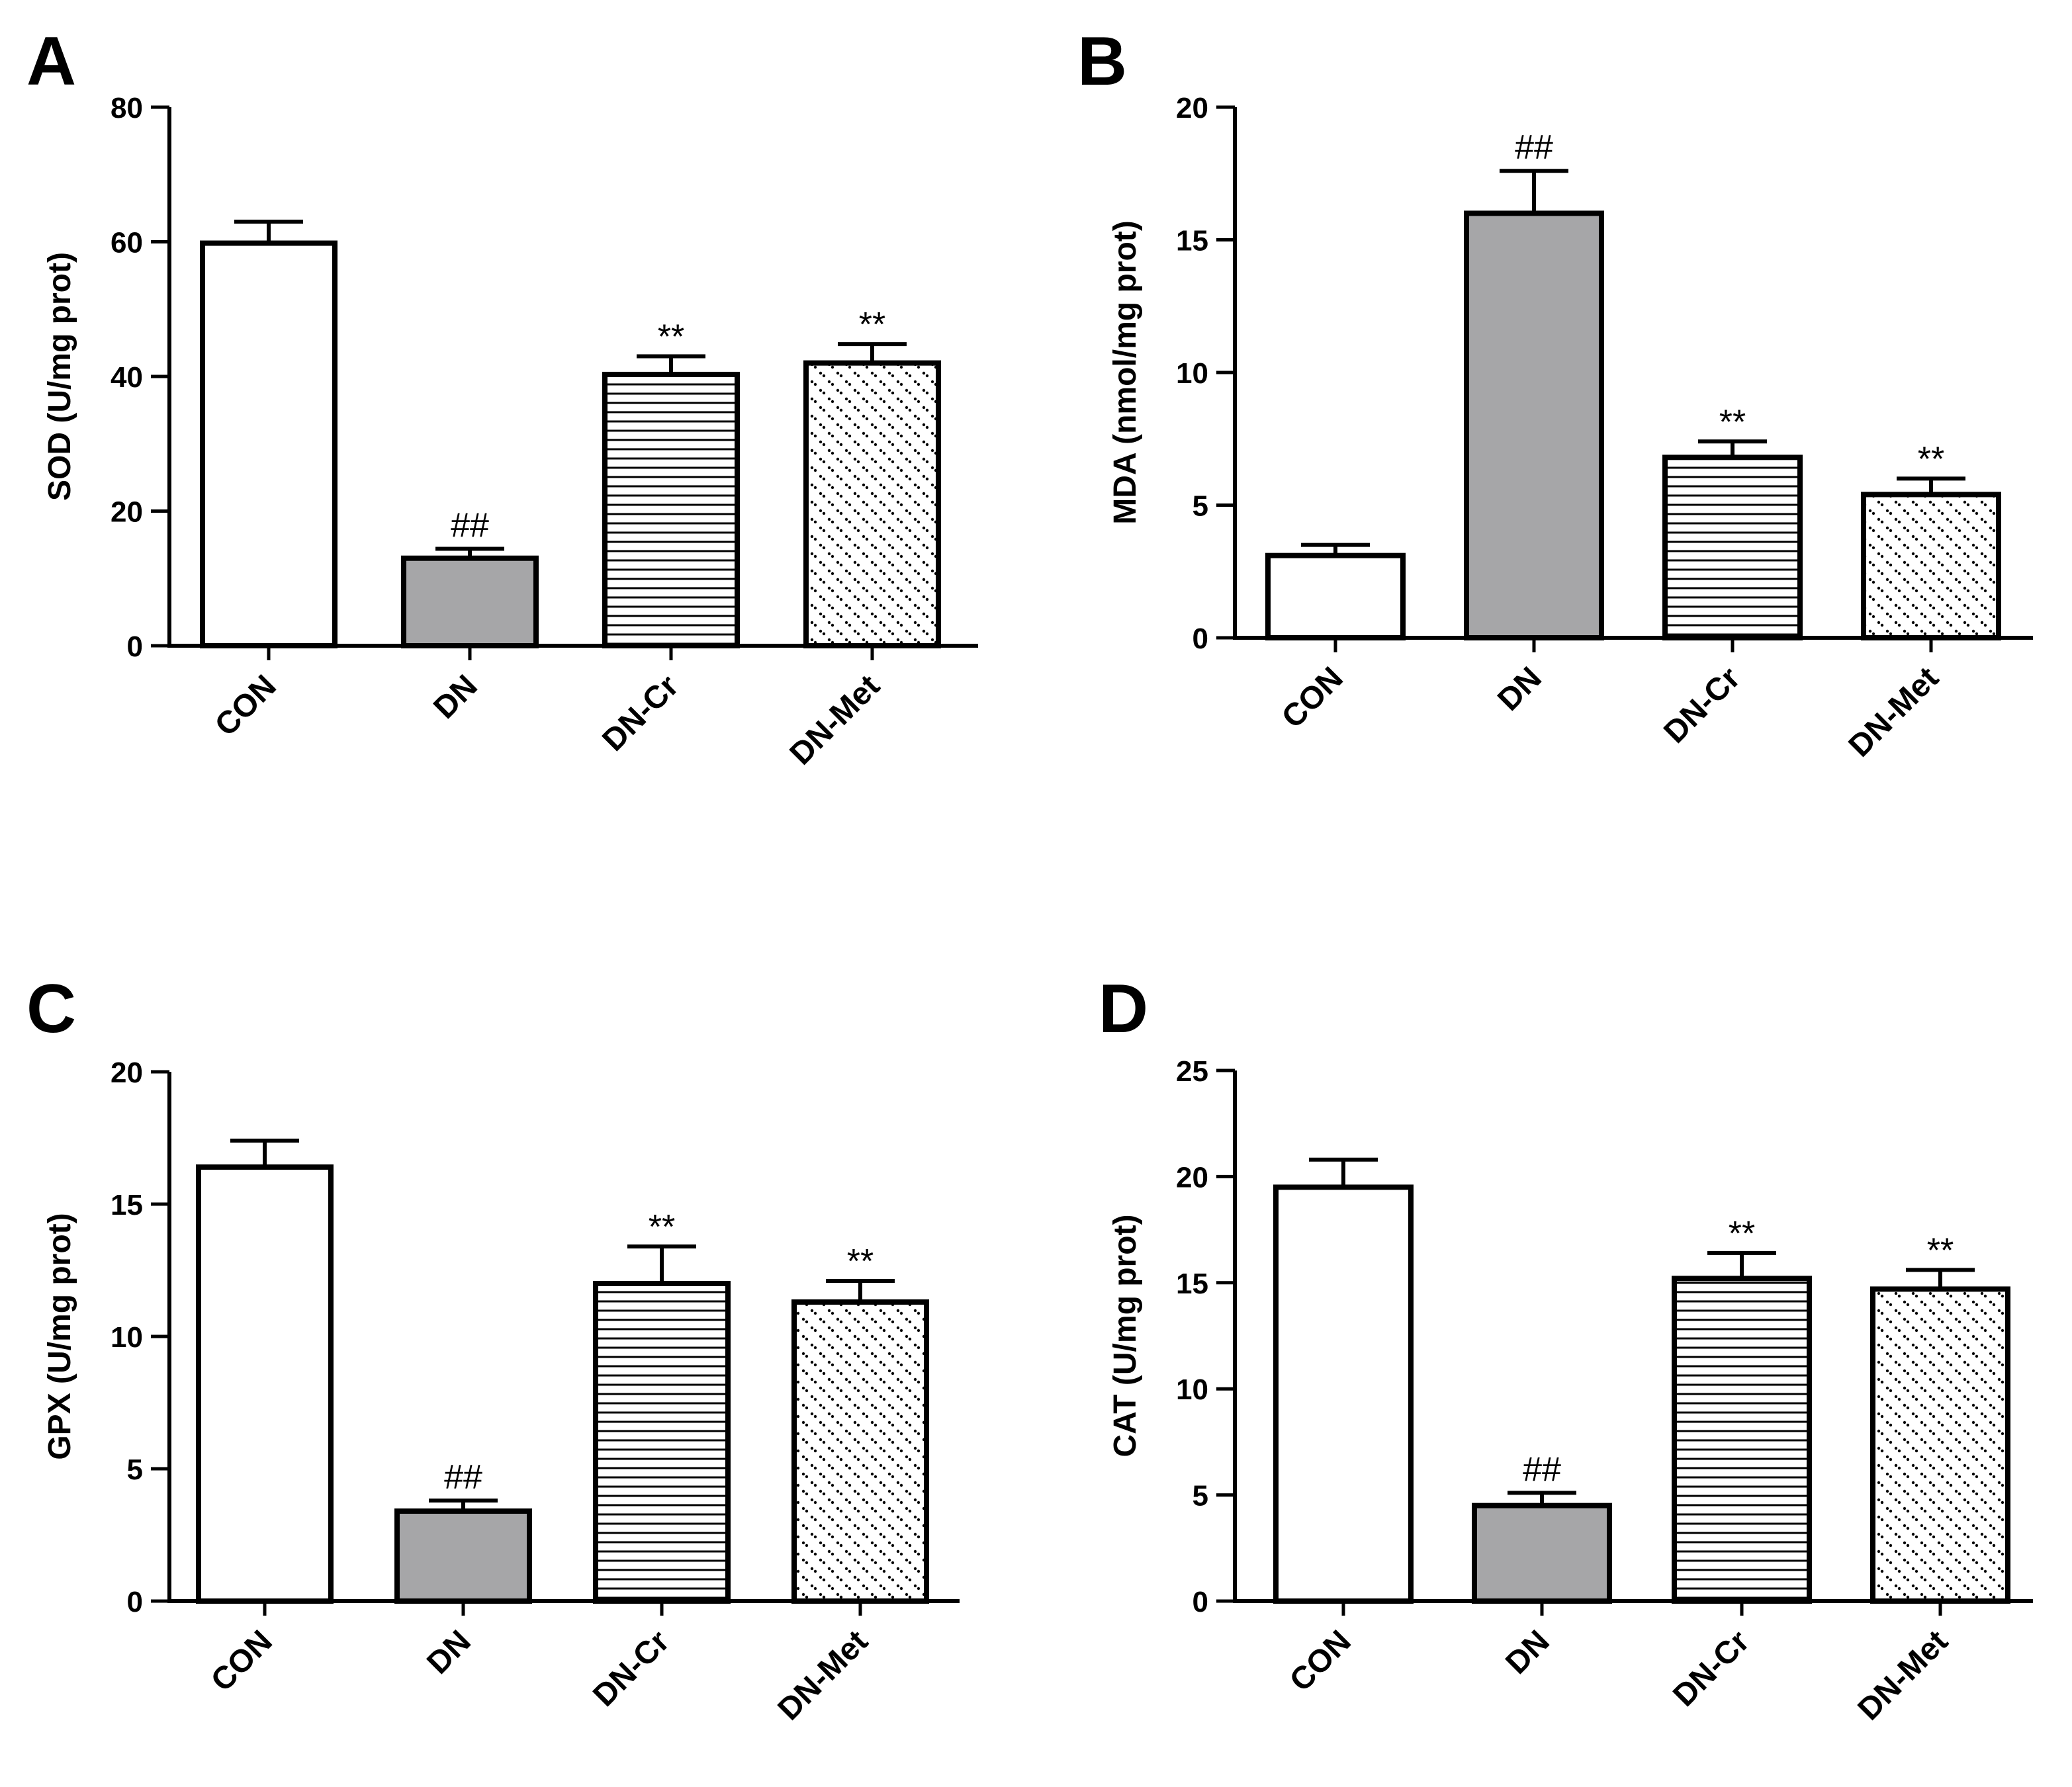 Image resolution: width=2072 pixels, height=1787 pixels. What do you see at coordinates (1125, 1335) in the screenshot?
I see `y-axis-title: CAT (U/mg prot)` at bounding box center [1125, 1335].